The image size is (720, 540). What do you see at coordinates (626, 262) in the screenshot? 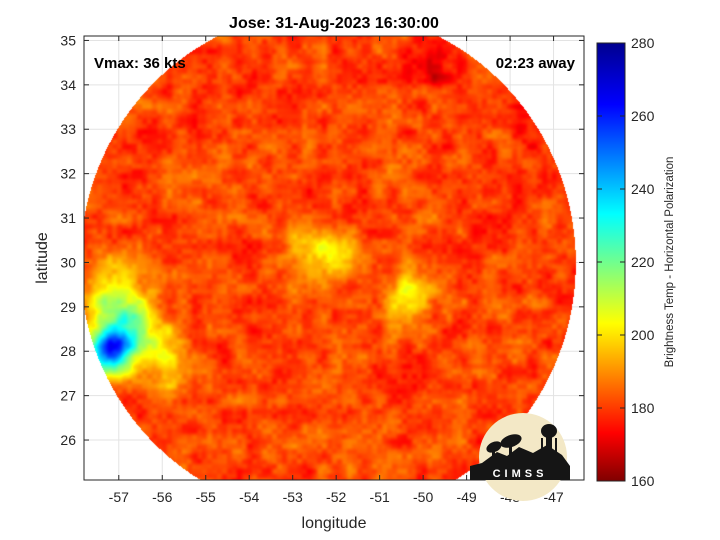
I see `colorbar-tick-group: 280 260 240 220 200 180 160` at bounding box center [626, 262].